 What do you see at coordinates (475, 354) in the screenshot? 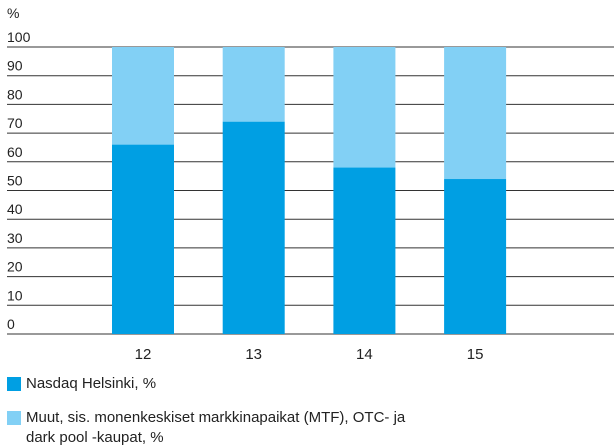
I see `x-tick-label: 15` at bounding box center [475, 354].